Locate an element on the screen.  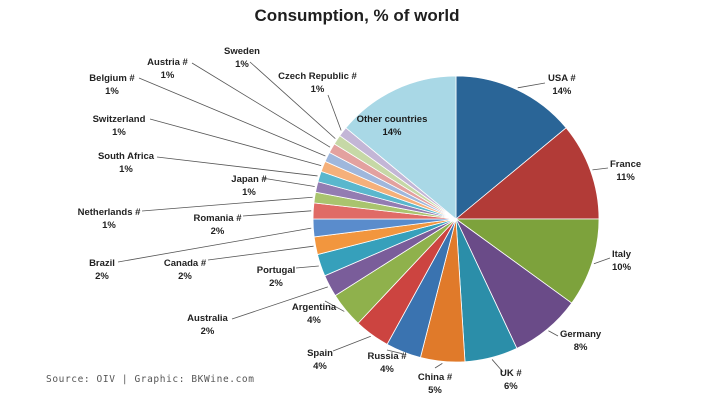
pie-slice-italy is located at coordinates (527, 261).